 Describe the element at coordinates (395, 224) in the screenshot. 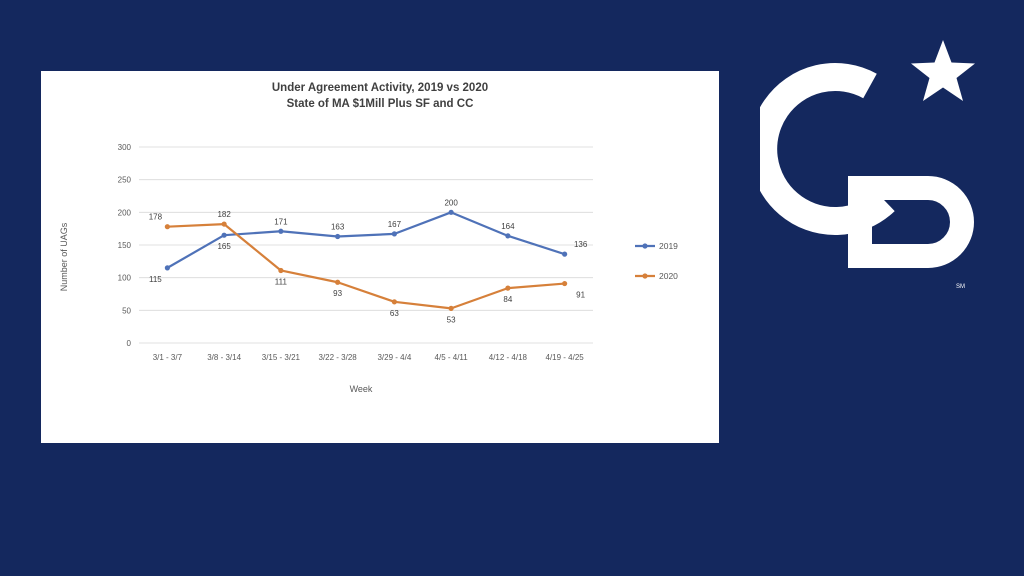

I see `data-label: 167` at that location.